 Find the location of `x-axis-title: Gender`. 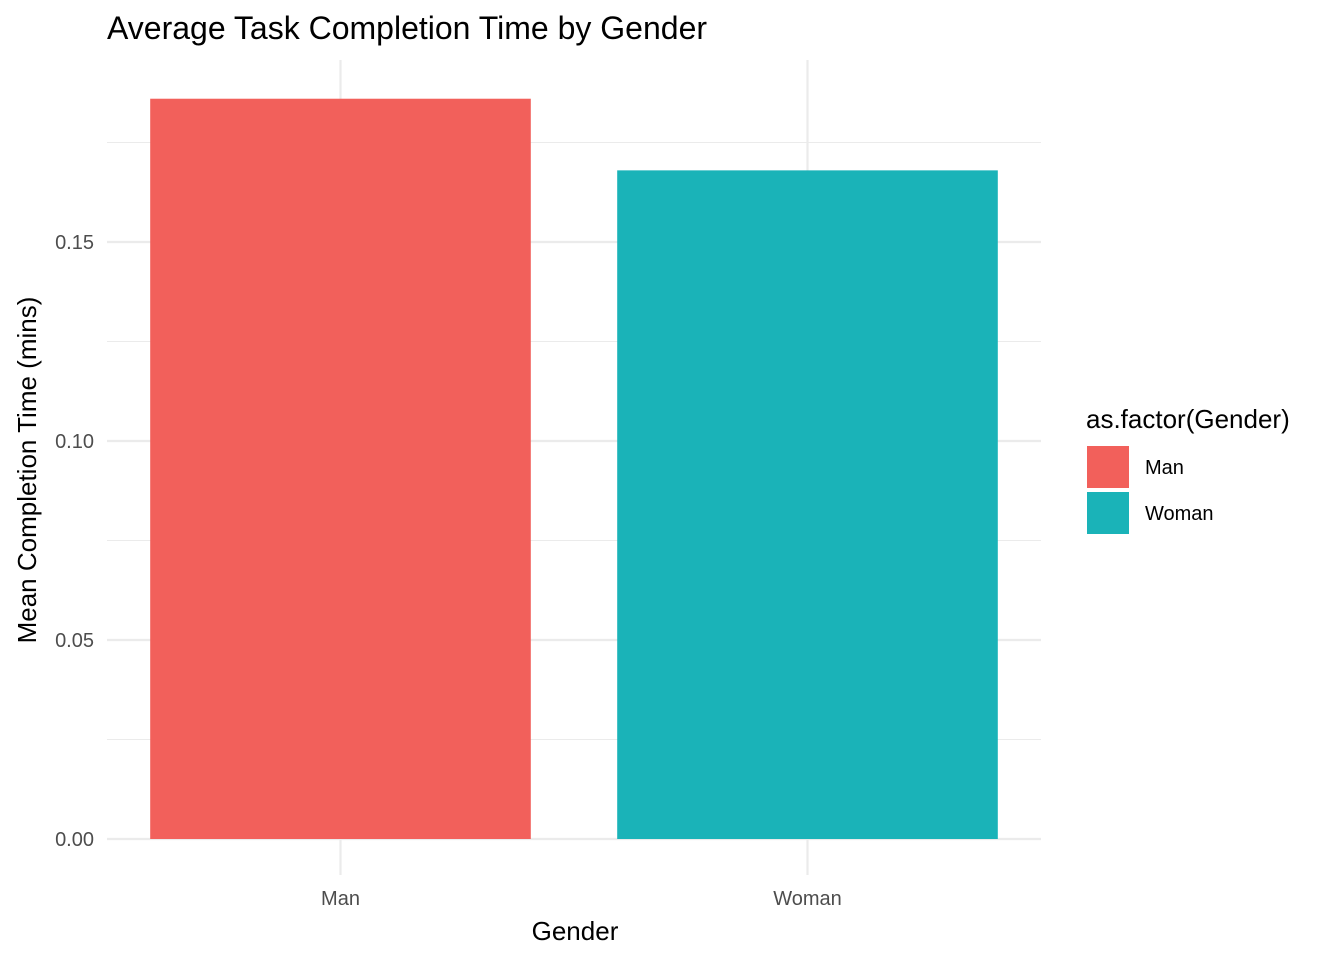

x-axis-title: Gender is located at coordinates (575, 931).